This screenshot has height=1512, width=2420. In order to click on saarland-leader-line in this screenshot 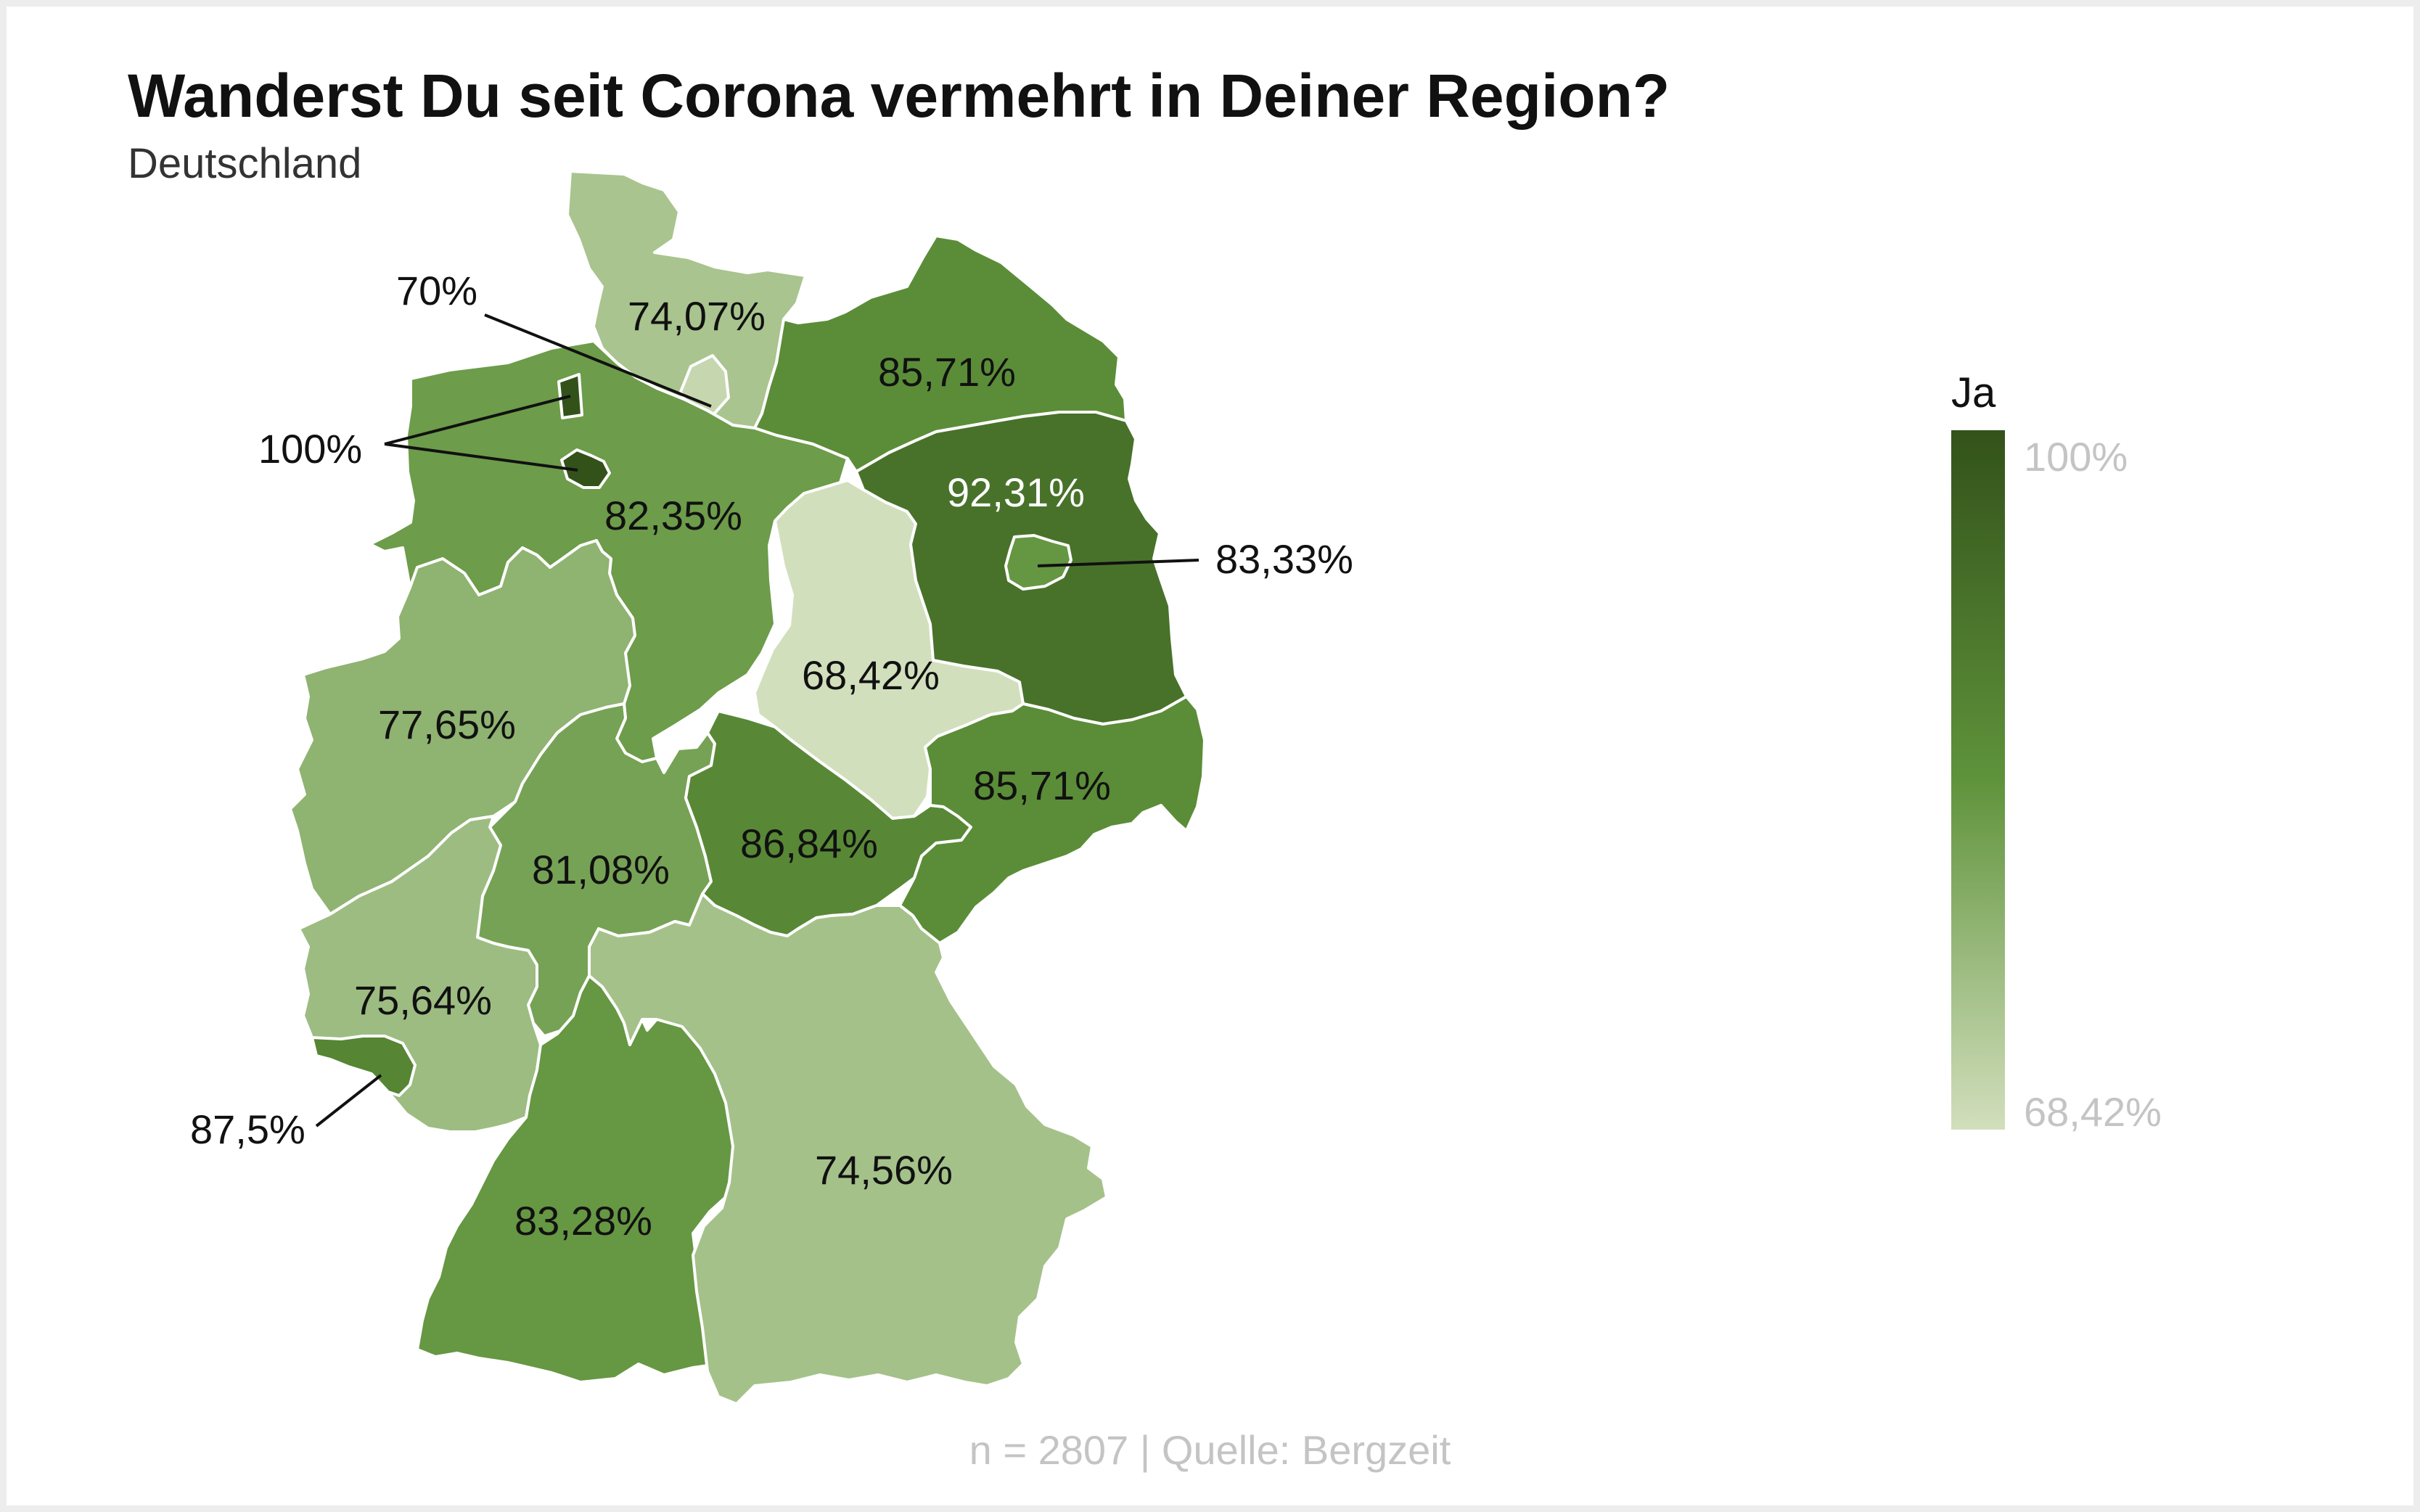, I will do `click(348, 1100)`.